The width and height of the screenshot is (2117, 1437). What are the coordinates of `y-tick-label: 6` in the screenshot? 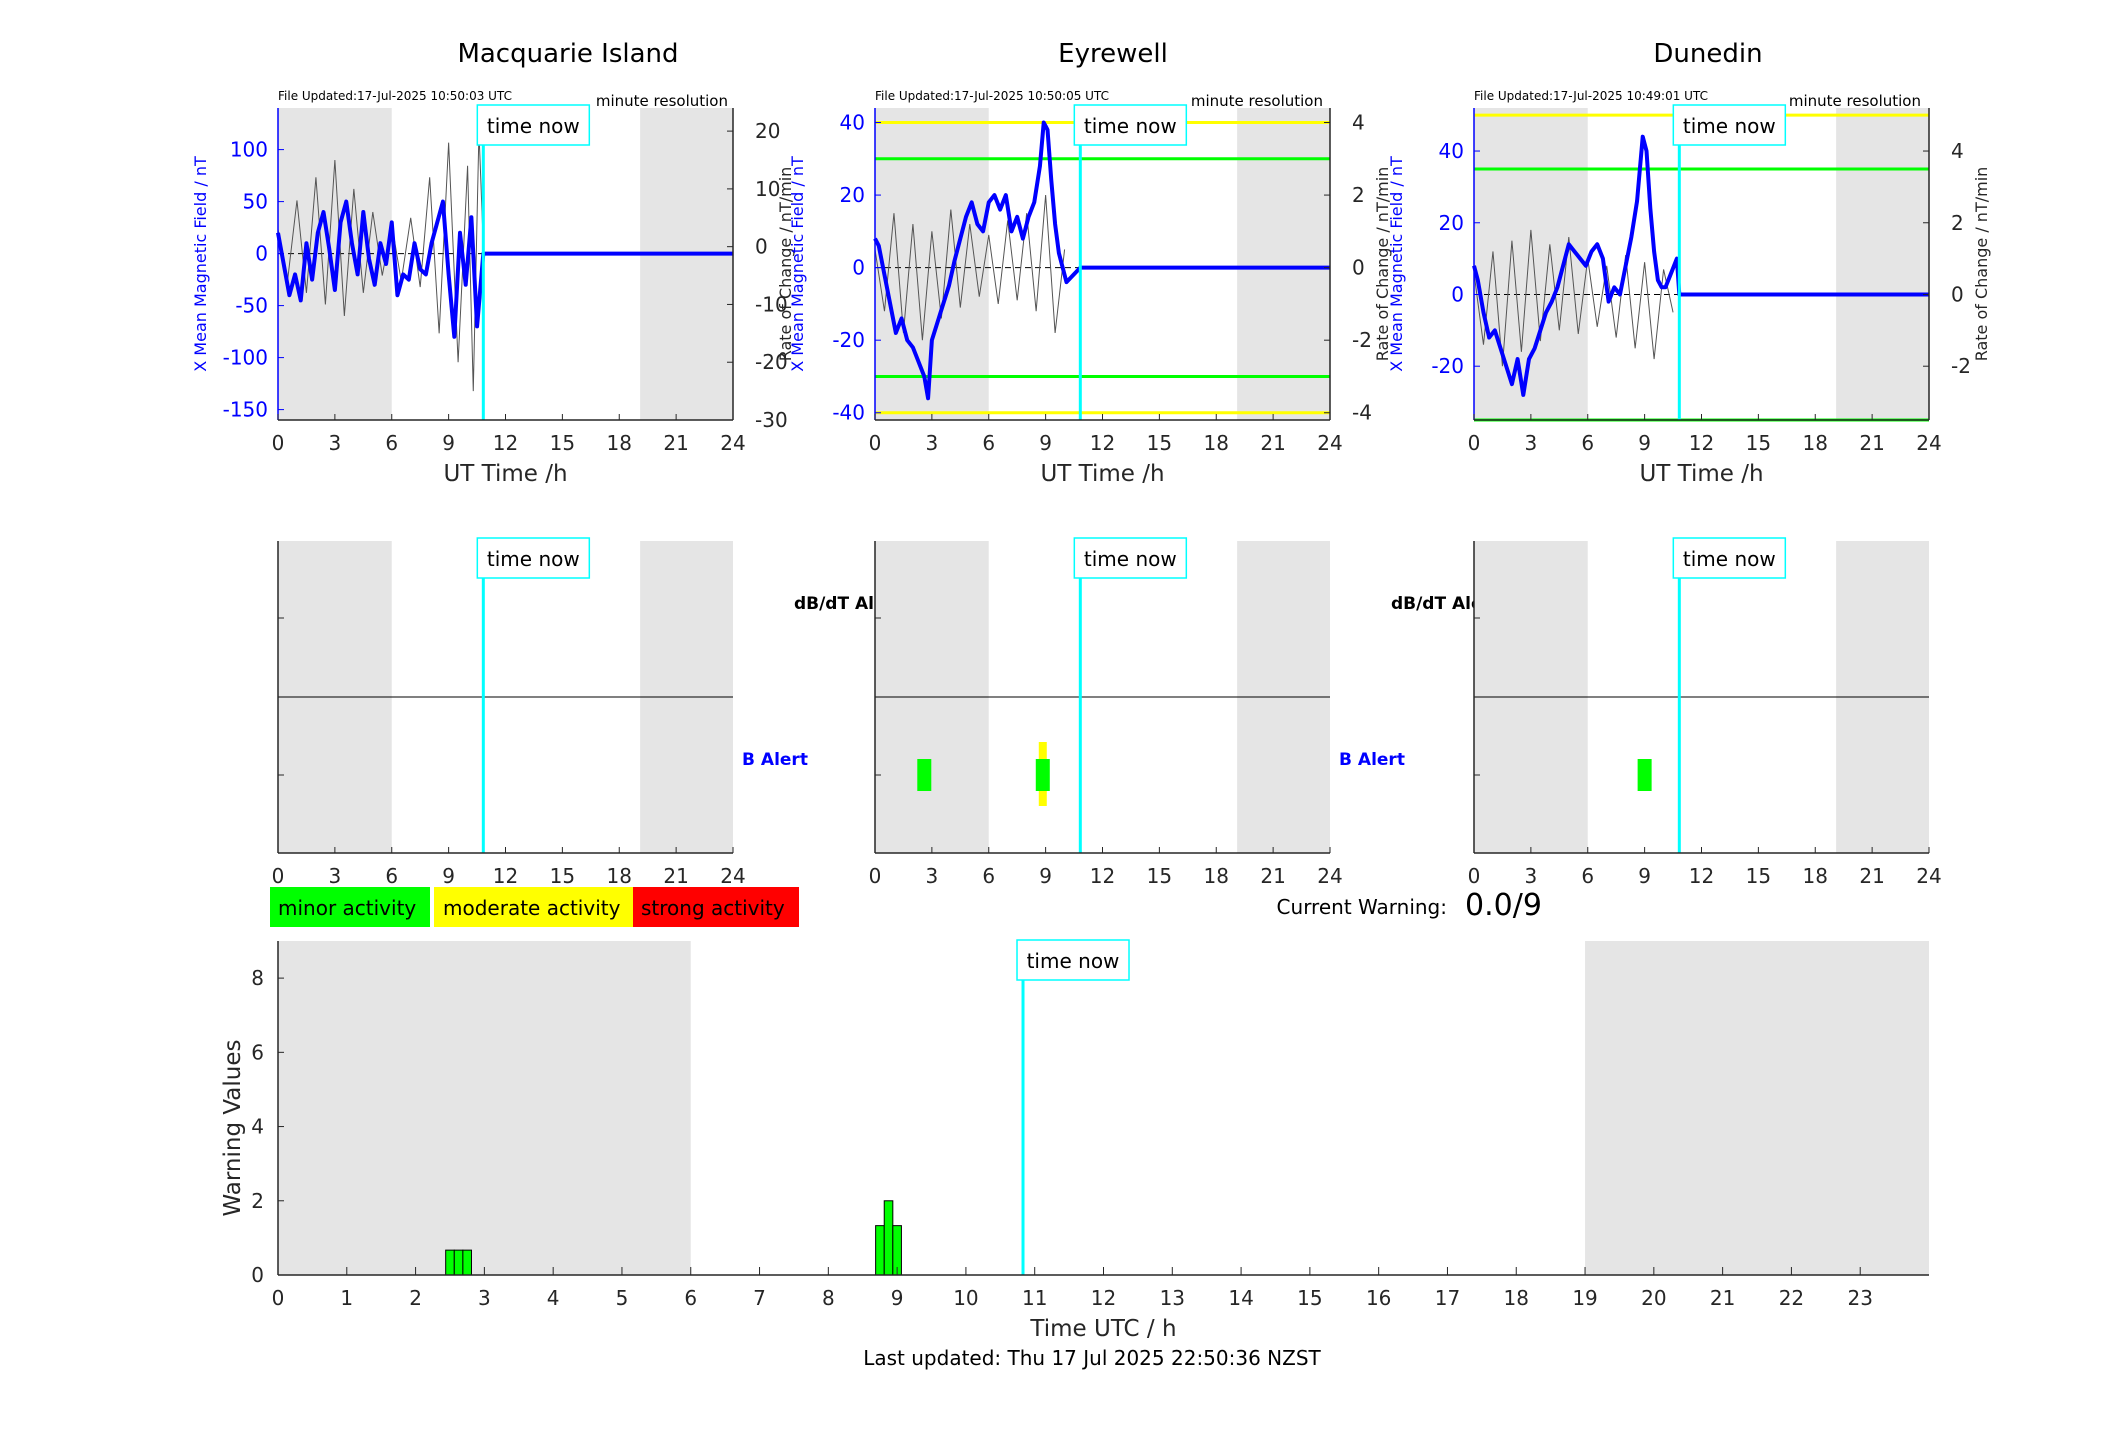 It's located at (257, 1052).